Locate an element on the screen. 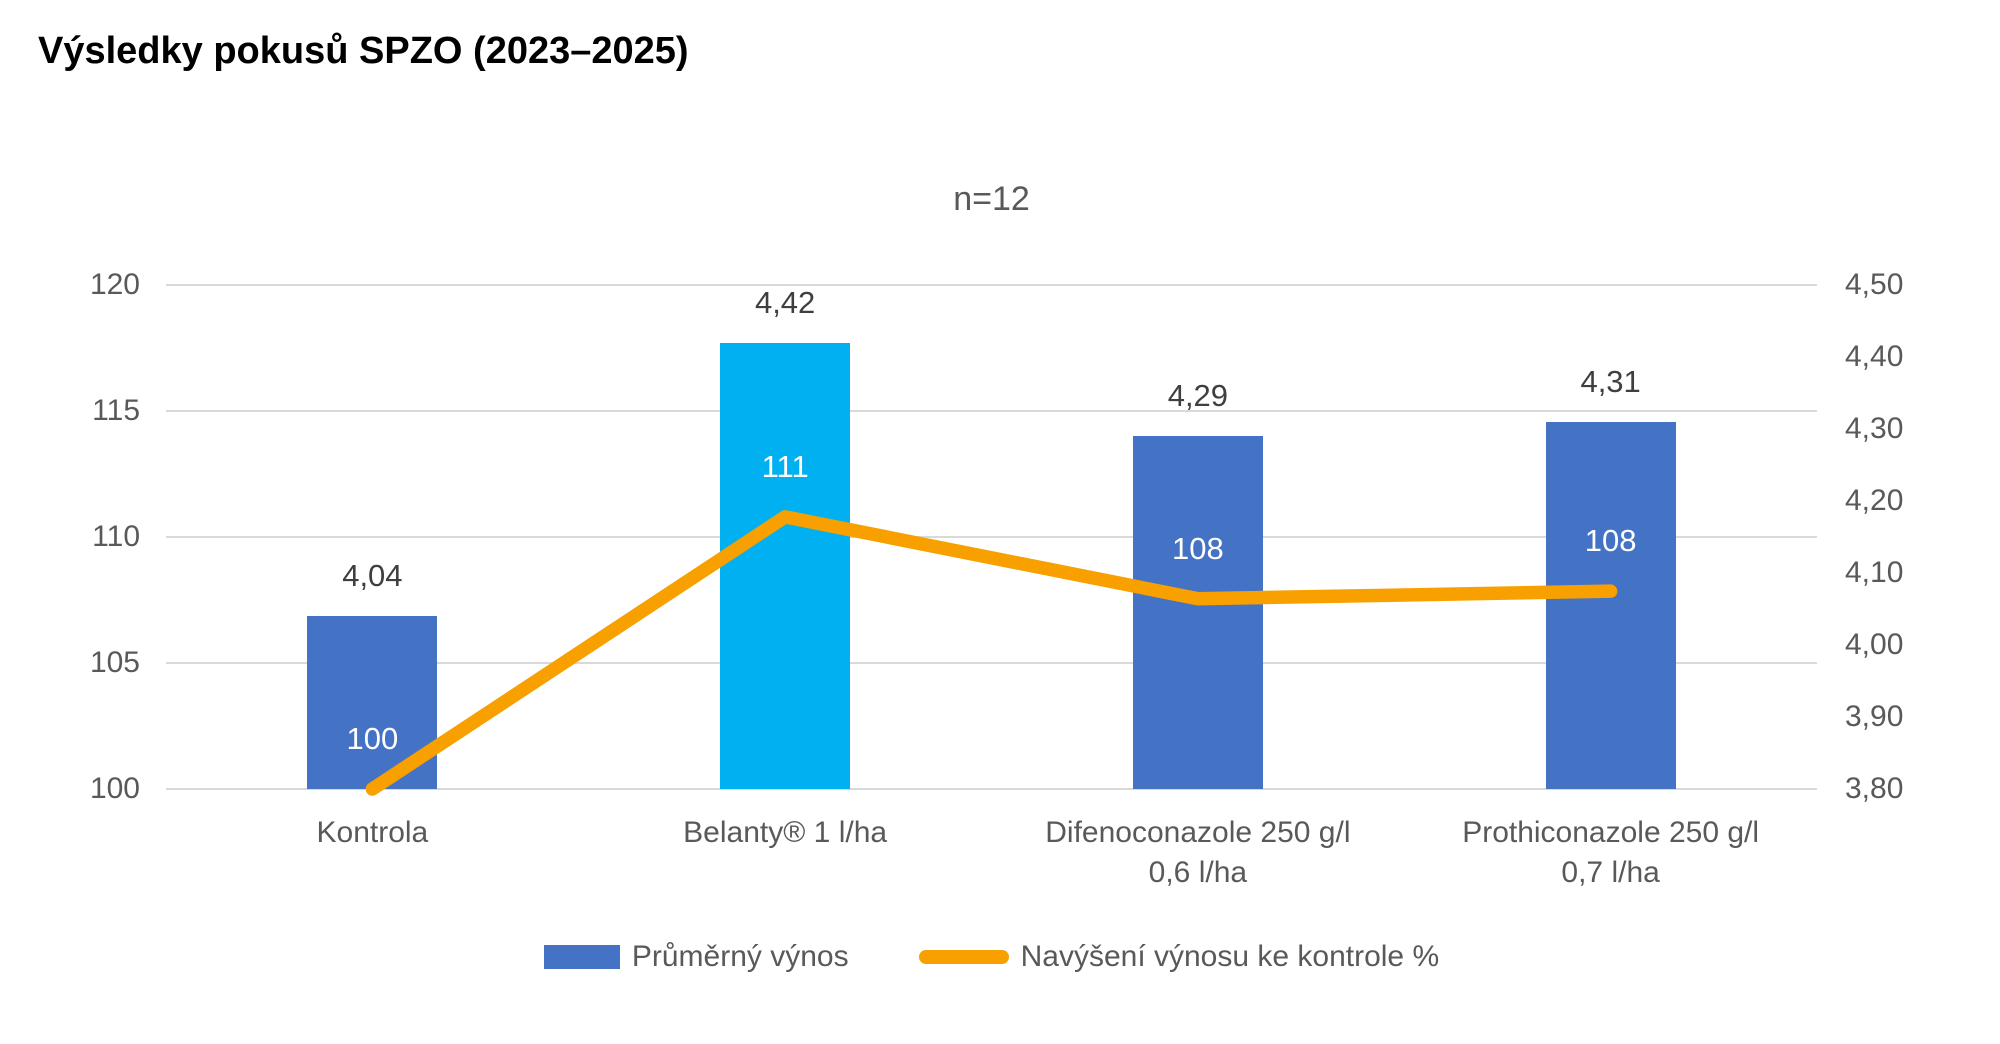 The height and width of the screenshot is (1044, 2000). category-label-line: 0,6 l/ha is located at coordinates (1198, 872).